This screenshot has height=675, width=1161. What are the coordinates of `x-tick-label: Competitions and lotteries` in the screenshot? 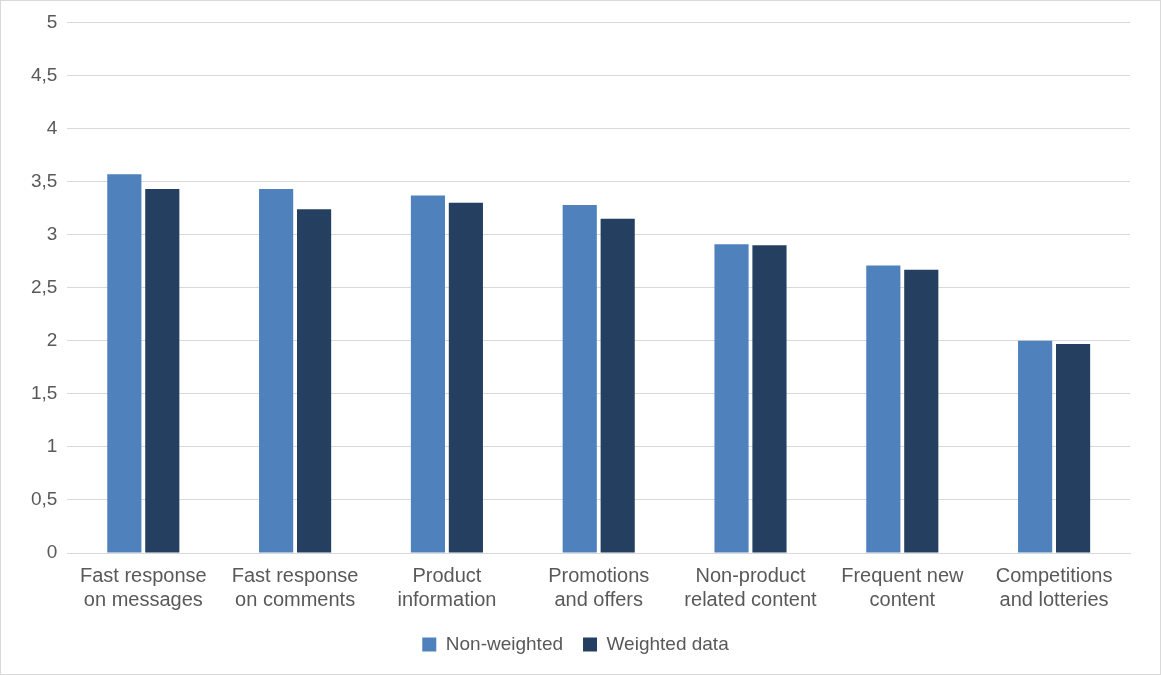 It's located at (1054, 586).